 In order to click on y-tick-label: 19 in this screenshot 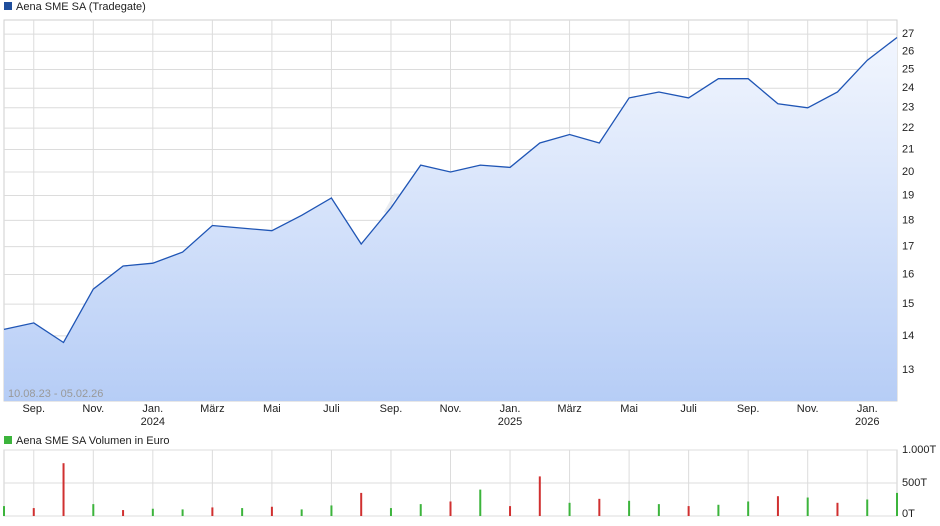, I will do `click(908, 195)`.